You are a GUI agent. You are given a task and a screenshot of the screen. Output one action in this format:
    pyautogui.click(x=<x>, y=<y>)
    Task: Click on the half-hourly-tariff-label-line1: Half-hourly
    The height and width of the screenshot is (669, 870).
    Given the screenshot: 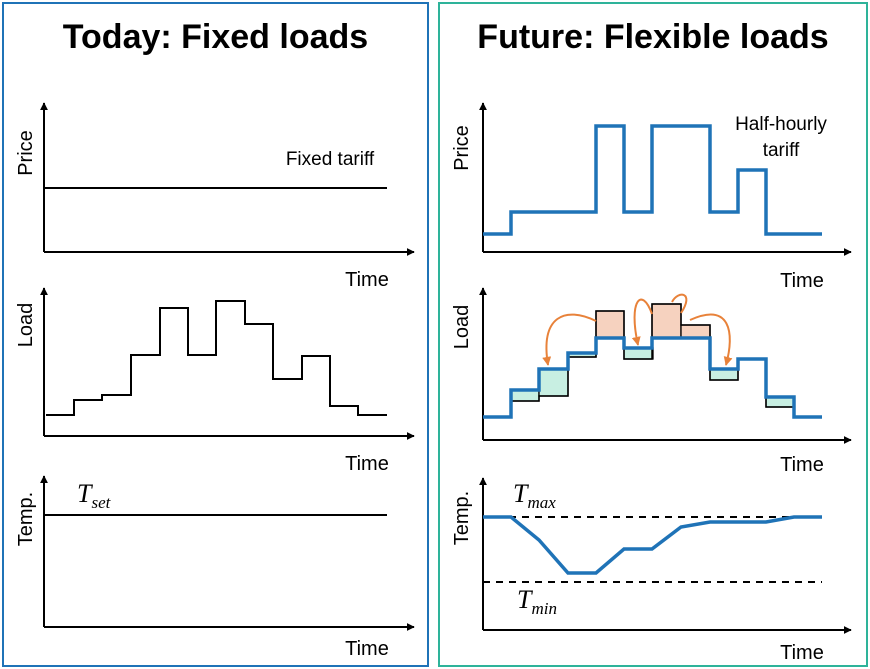 What is the action you would take?
    pyautogui.click(x=781, y=124)
    